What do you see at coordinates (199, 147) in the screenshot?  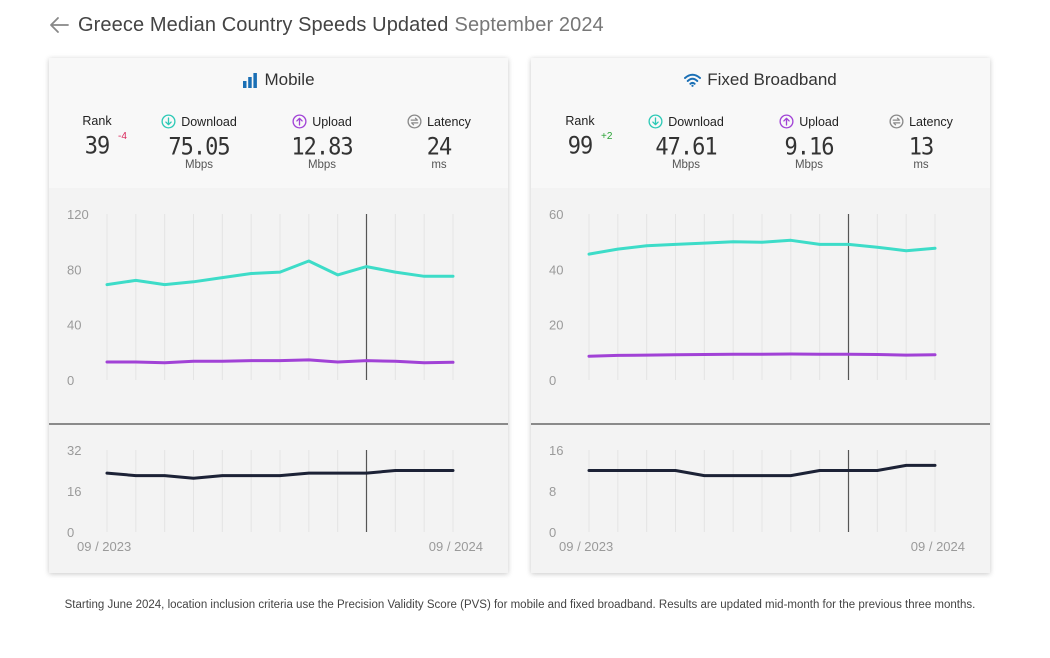 I see `download-value: 75.05` at bounding box center [199, 147].